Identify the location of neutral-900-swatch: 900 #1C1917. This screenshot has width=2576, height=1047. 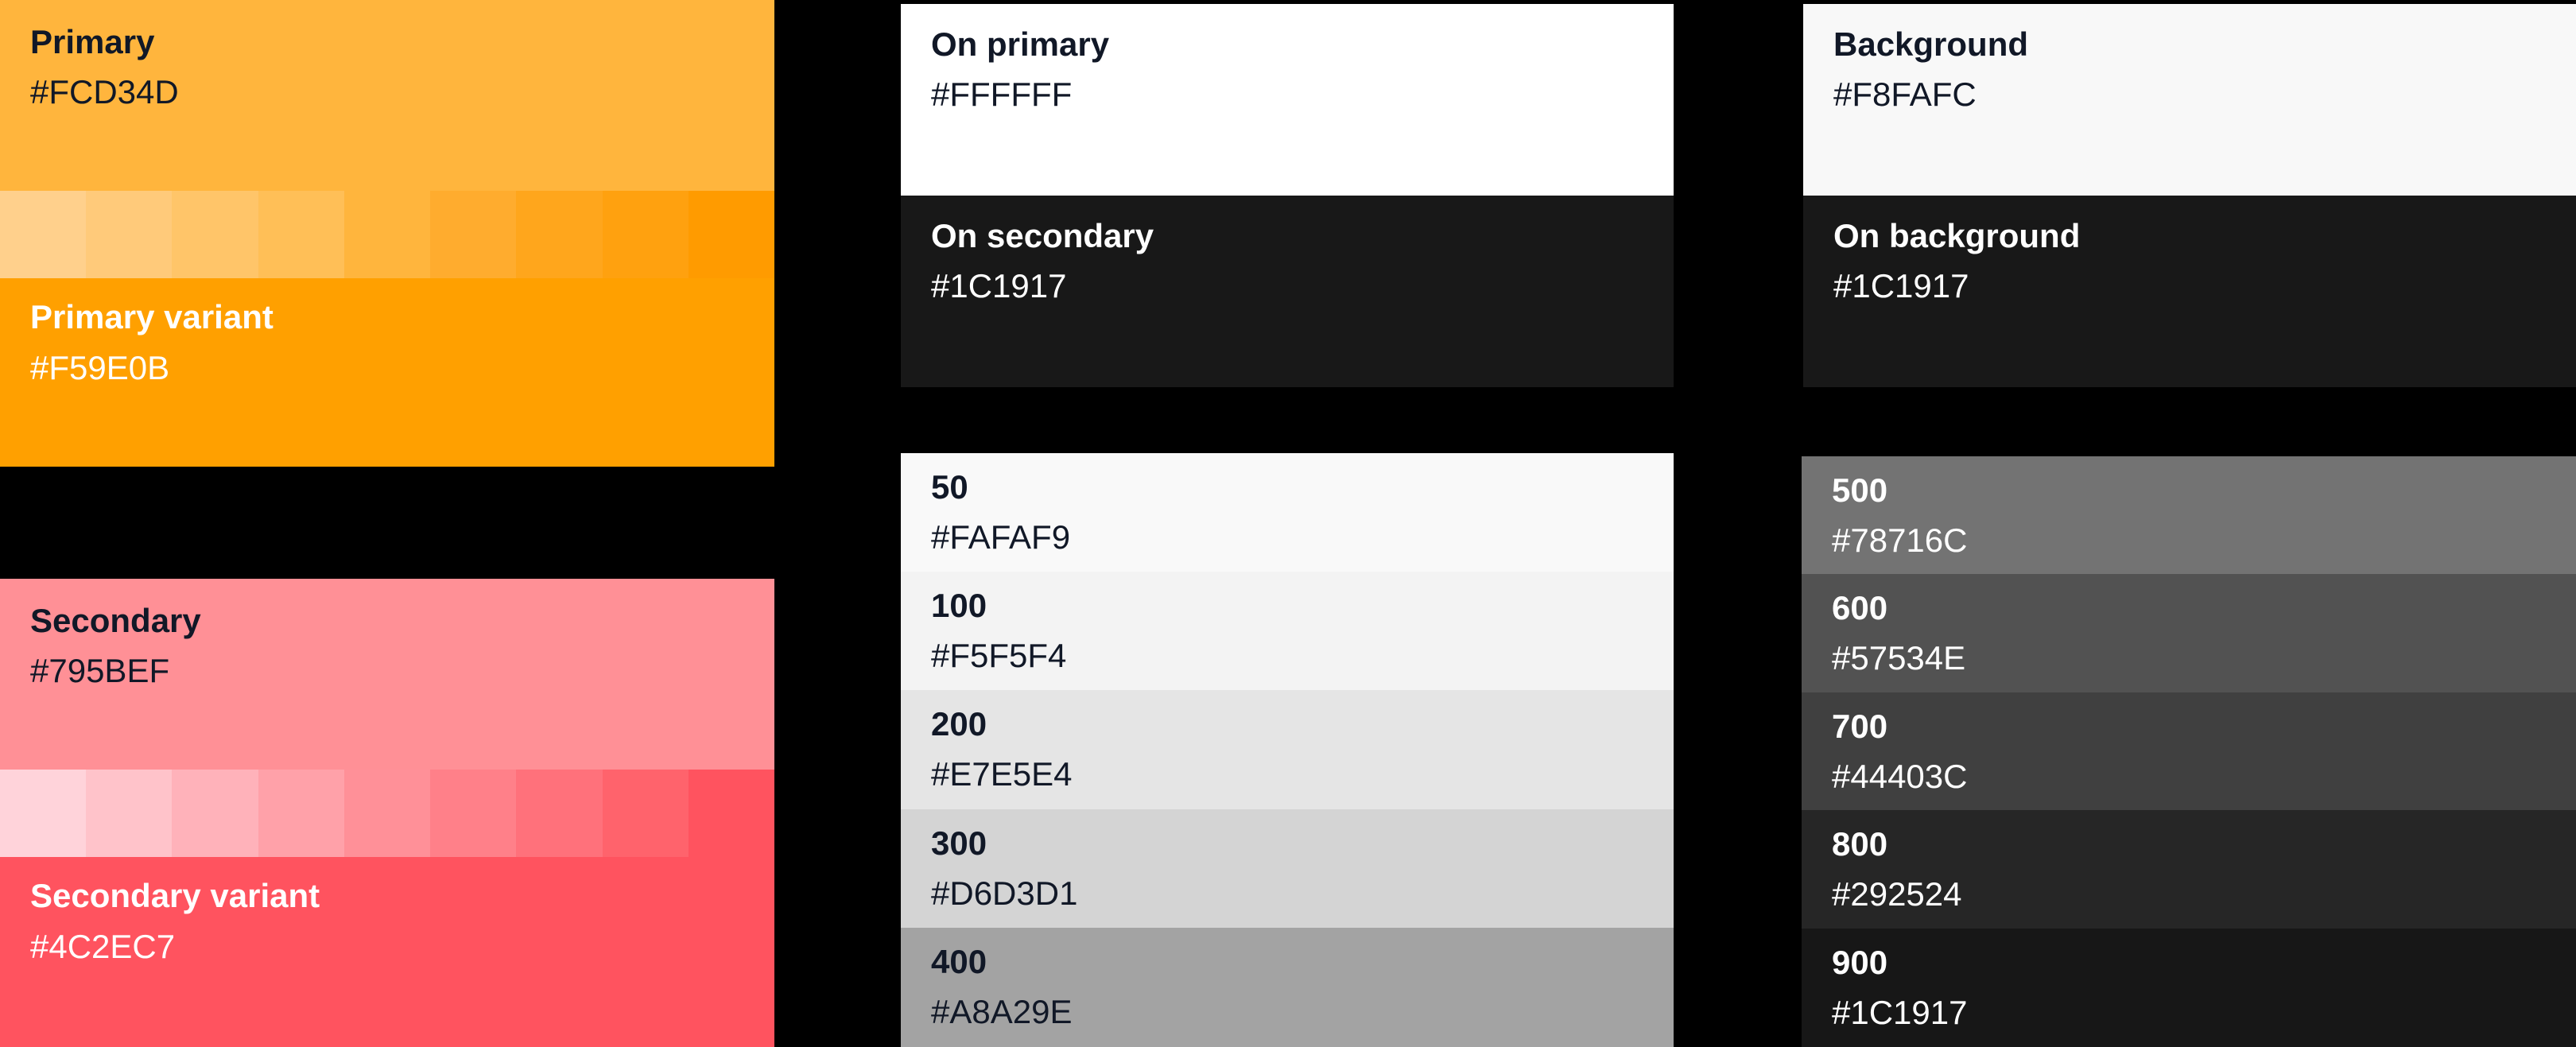
(2189, 988).